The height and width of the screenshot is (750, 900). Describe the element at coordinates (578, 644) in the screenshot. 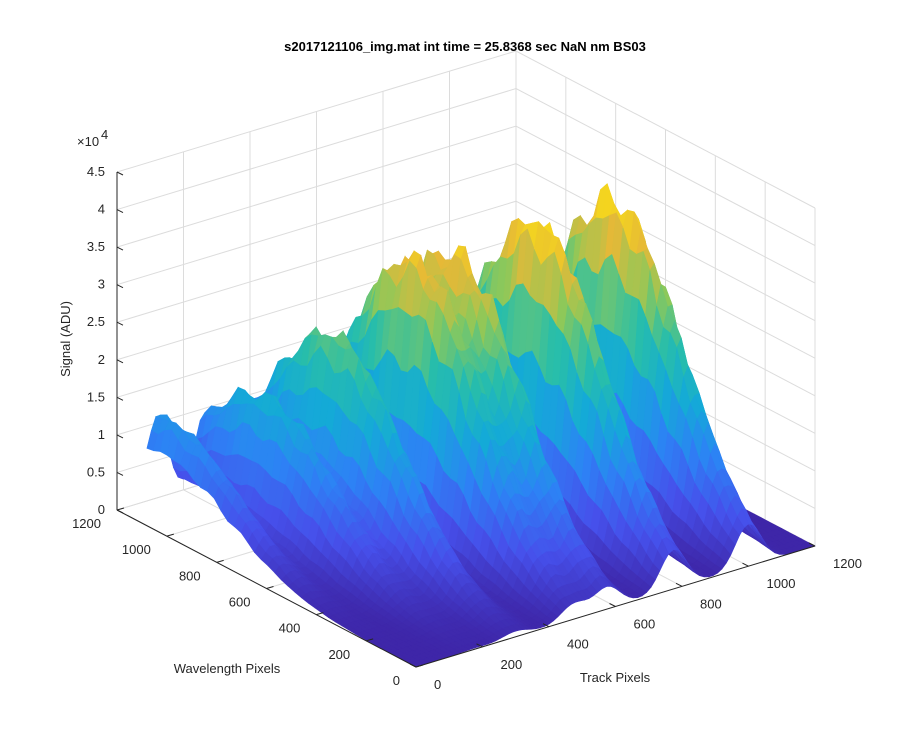

I see `x-tick-label: 400` at that location.